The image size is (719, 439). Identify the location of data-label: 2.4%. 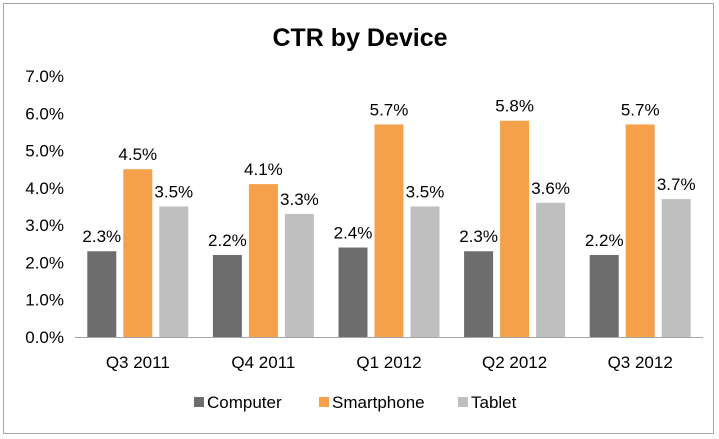
(353, 233).